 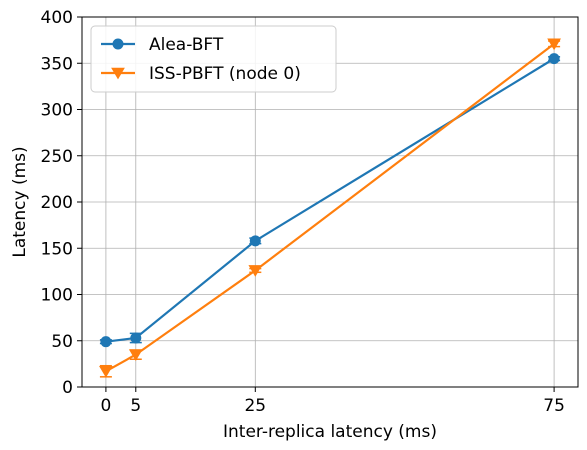 What do you see at coordinates (57, 111) in the screenshot?
I see `y-tick-label: 300` at bounding box center [57, 111].